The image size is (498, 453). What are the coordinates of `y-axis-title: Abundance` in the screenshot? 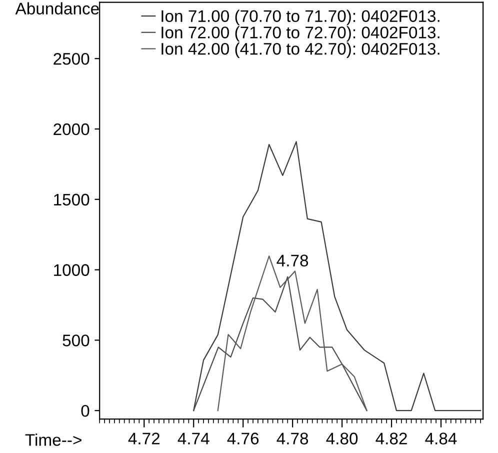 It's located at (57, 8).